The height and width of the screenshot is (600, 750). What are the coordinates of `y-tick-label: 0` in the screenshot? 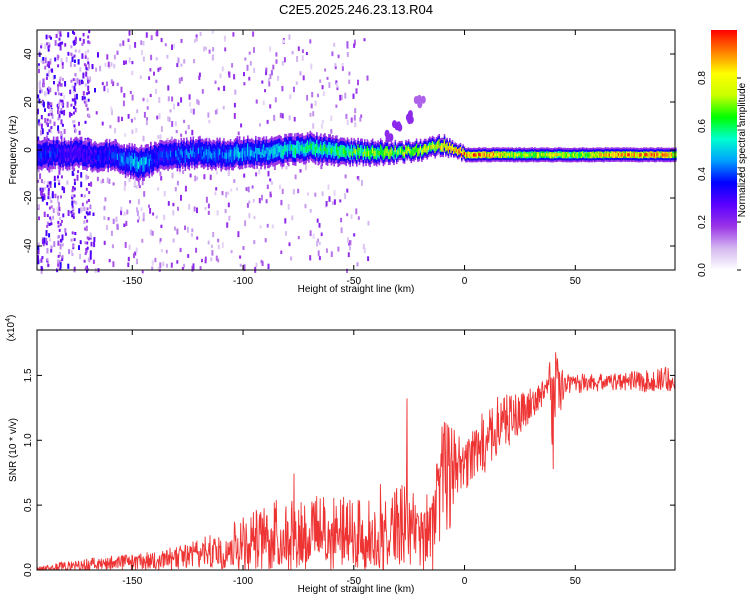 It's located at (28, 150).